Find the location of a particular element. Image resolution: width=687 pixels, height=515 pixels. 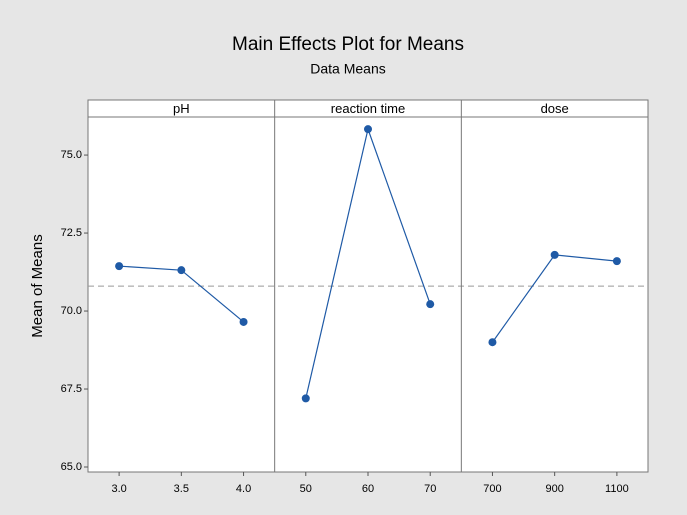

panel-label: pH is located at coordinates (181, 108).